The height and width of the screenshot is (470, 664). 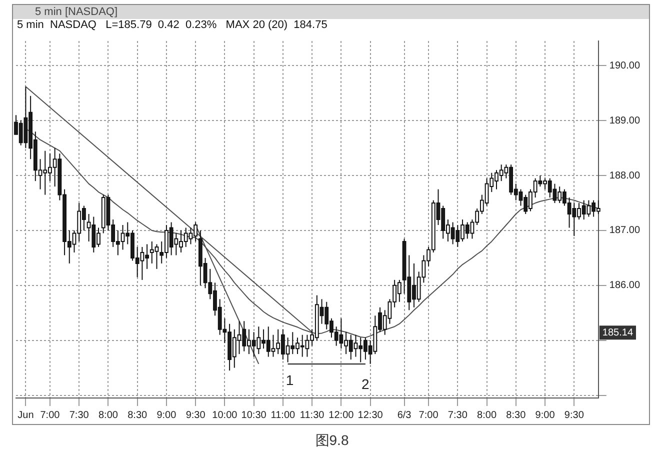 I want to click on caption: 图9.8, so click(x=332, y=441).